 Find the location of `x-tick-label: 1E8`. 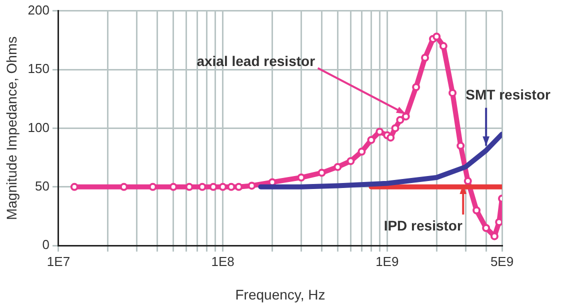

x-tick-label: 1E8 is located at coordinates (222, 261).